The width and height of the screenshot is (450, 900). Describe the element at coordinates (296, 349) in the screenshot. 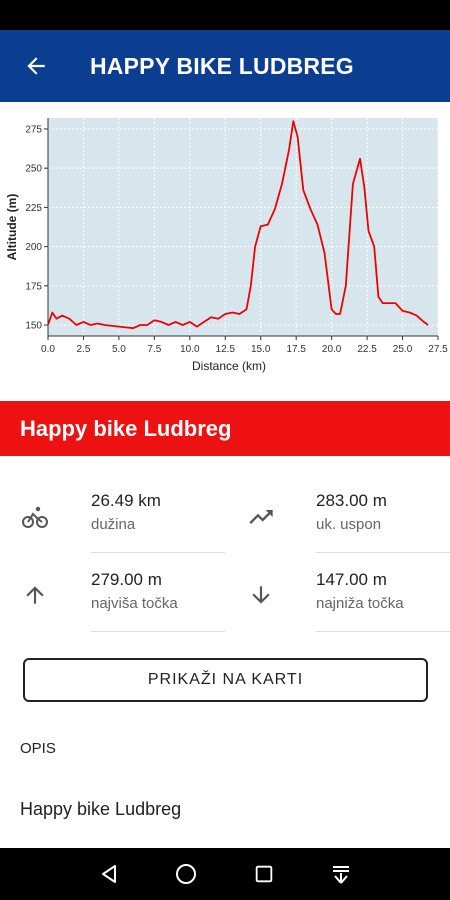

I see `x-tick-label: 17.5` at that location.